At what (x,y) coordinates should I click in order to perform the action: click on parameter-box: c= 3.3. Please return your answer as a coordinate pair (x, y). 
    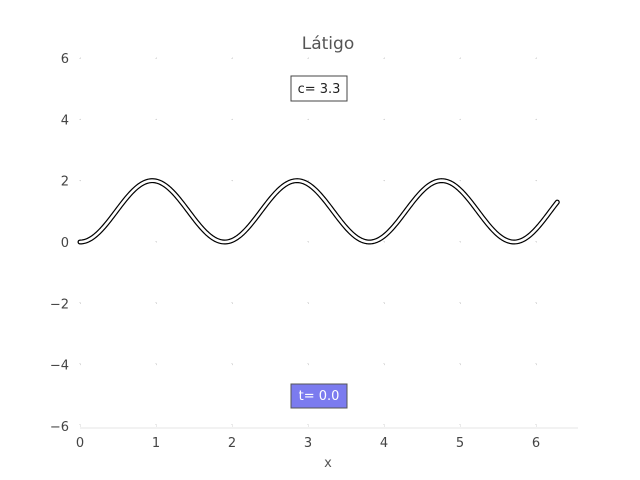
    Looking at the image, I should click on (319, 88).